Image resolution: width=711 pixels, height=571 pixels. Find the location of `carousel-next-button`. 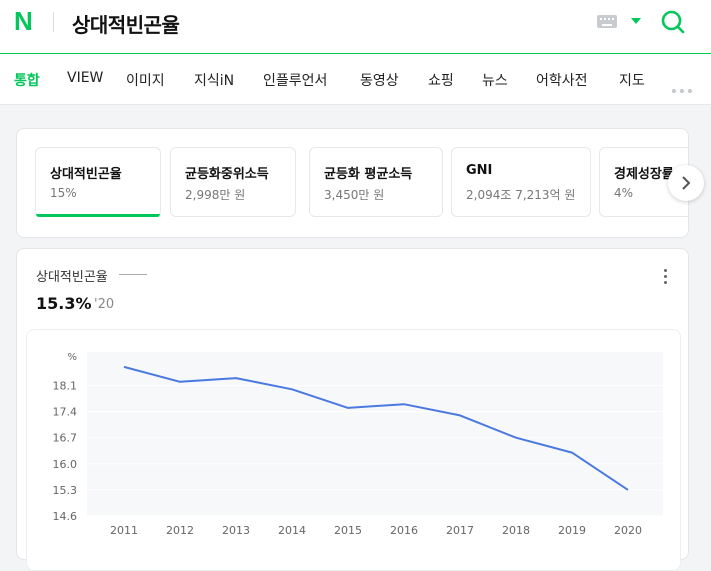

carousel-next-button is located at coordinates (686, 183).